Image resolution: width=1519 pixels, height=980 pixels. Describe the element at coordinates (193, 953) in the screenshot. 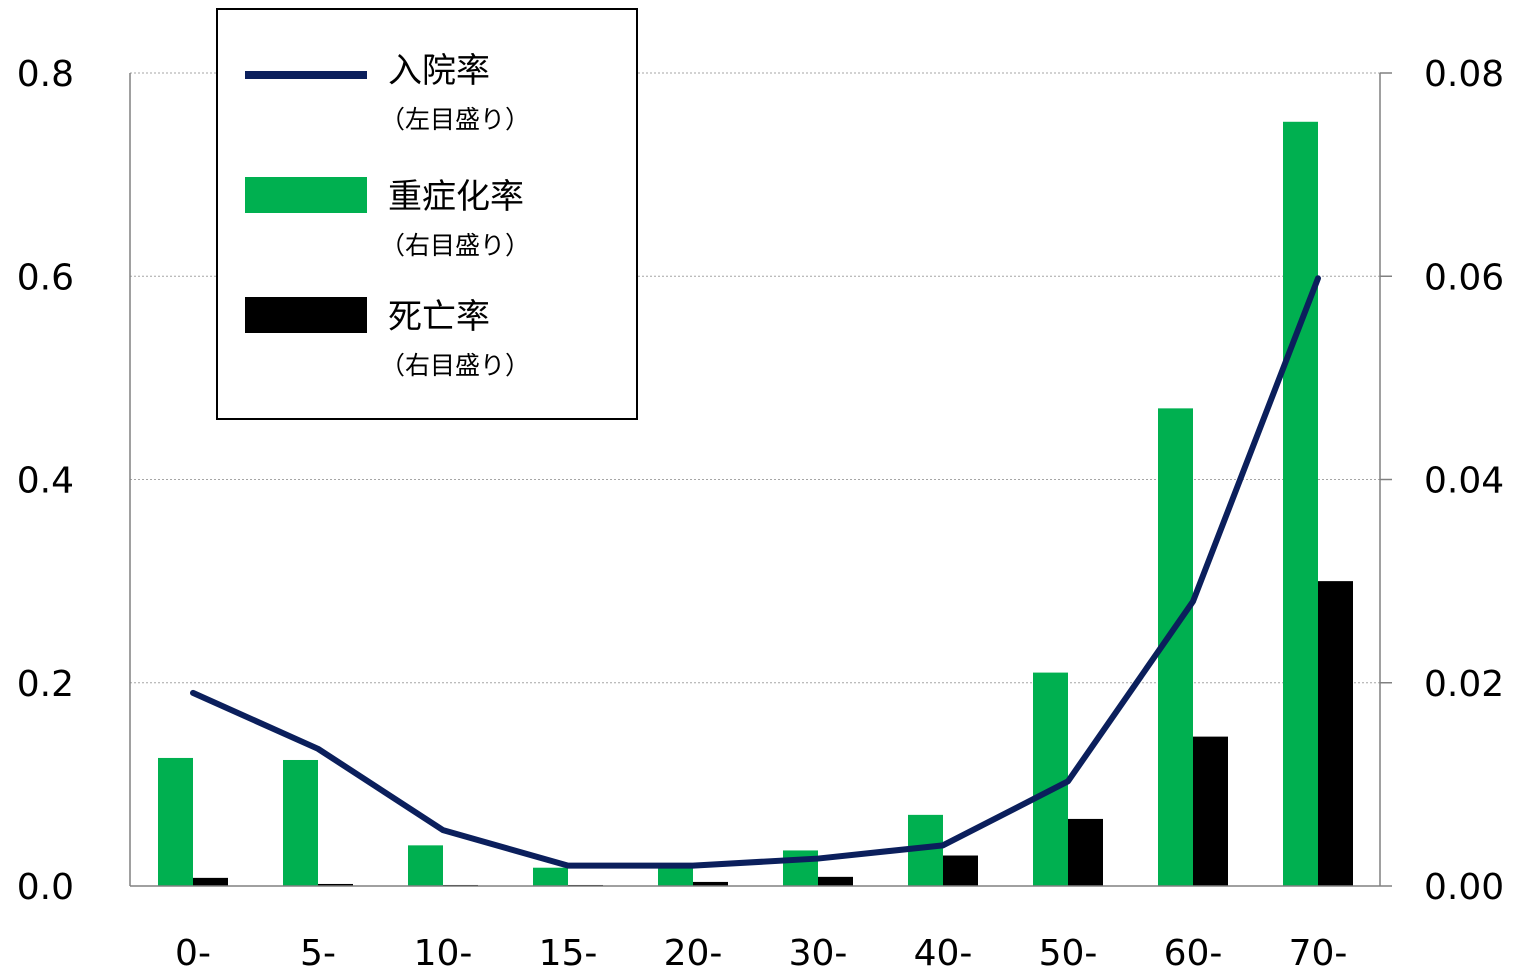

I see `x-tick-label: 0-` at that location.